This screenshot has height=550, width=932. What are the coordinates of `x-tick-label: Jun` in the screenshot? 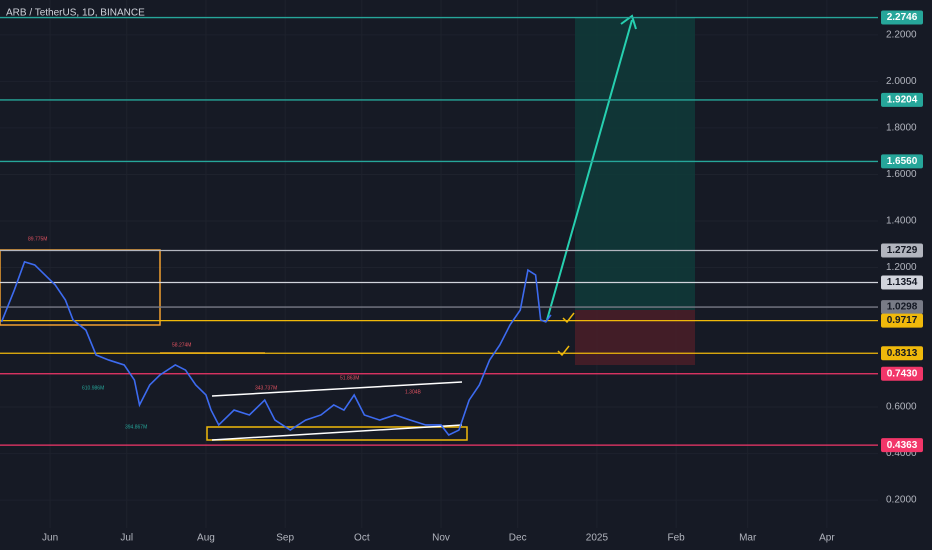 It's located at (50, 538).